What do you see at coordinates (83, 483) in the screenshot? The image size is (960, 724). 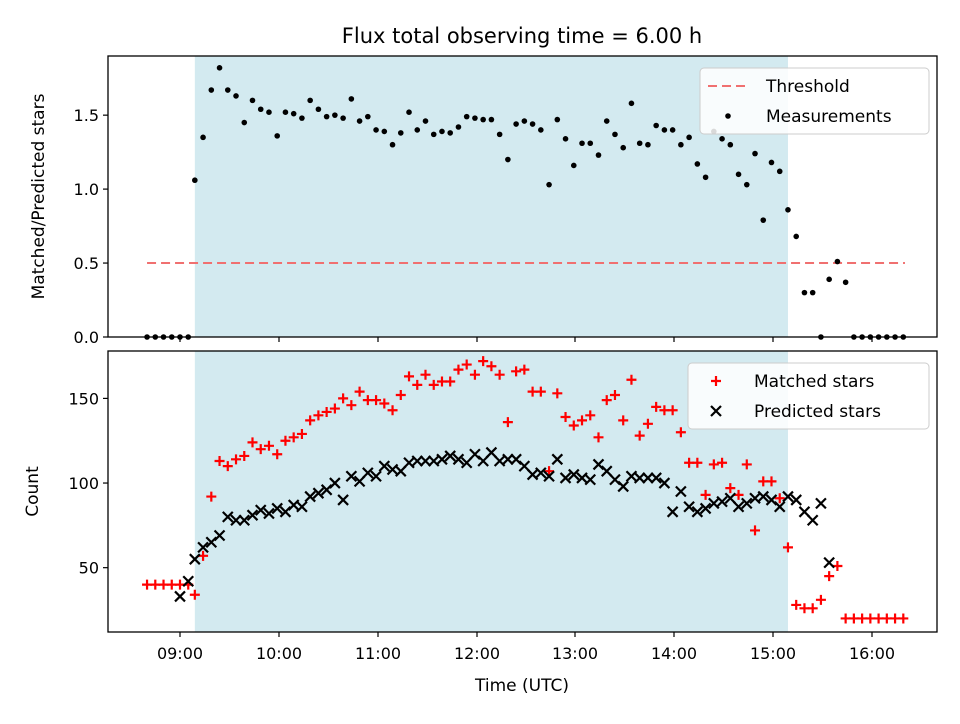 I see `y-tick-label: 100` at bounding box center [83, 483].